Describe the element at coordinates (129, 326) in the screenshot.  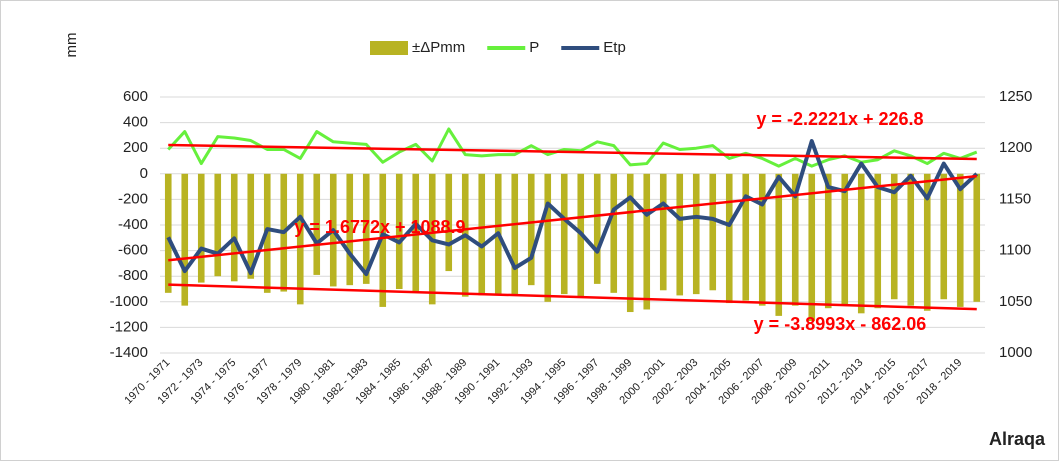
I see `y-tick-label: -1200` at that location.